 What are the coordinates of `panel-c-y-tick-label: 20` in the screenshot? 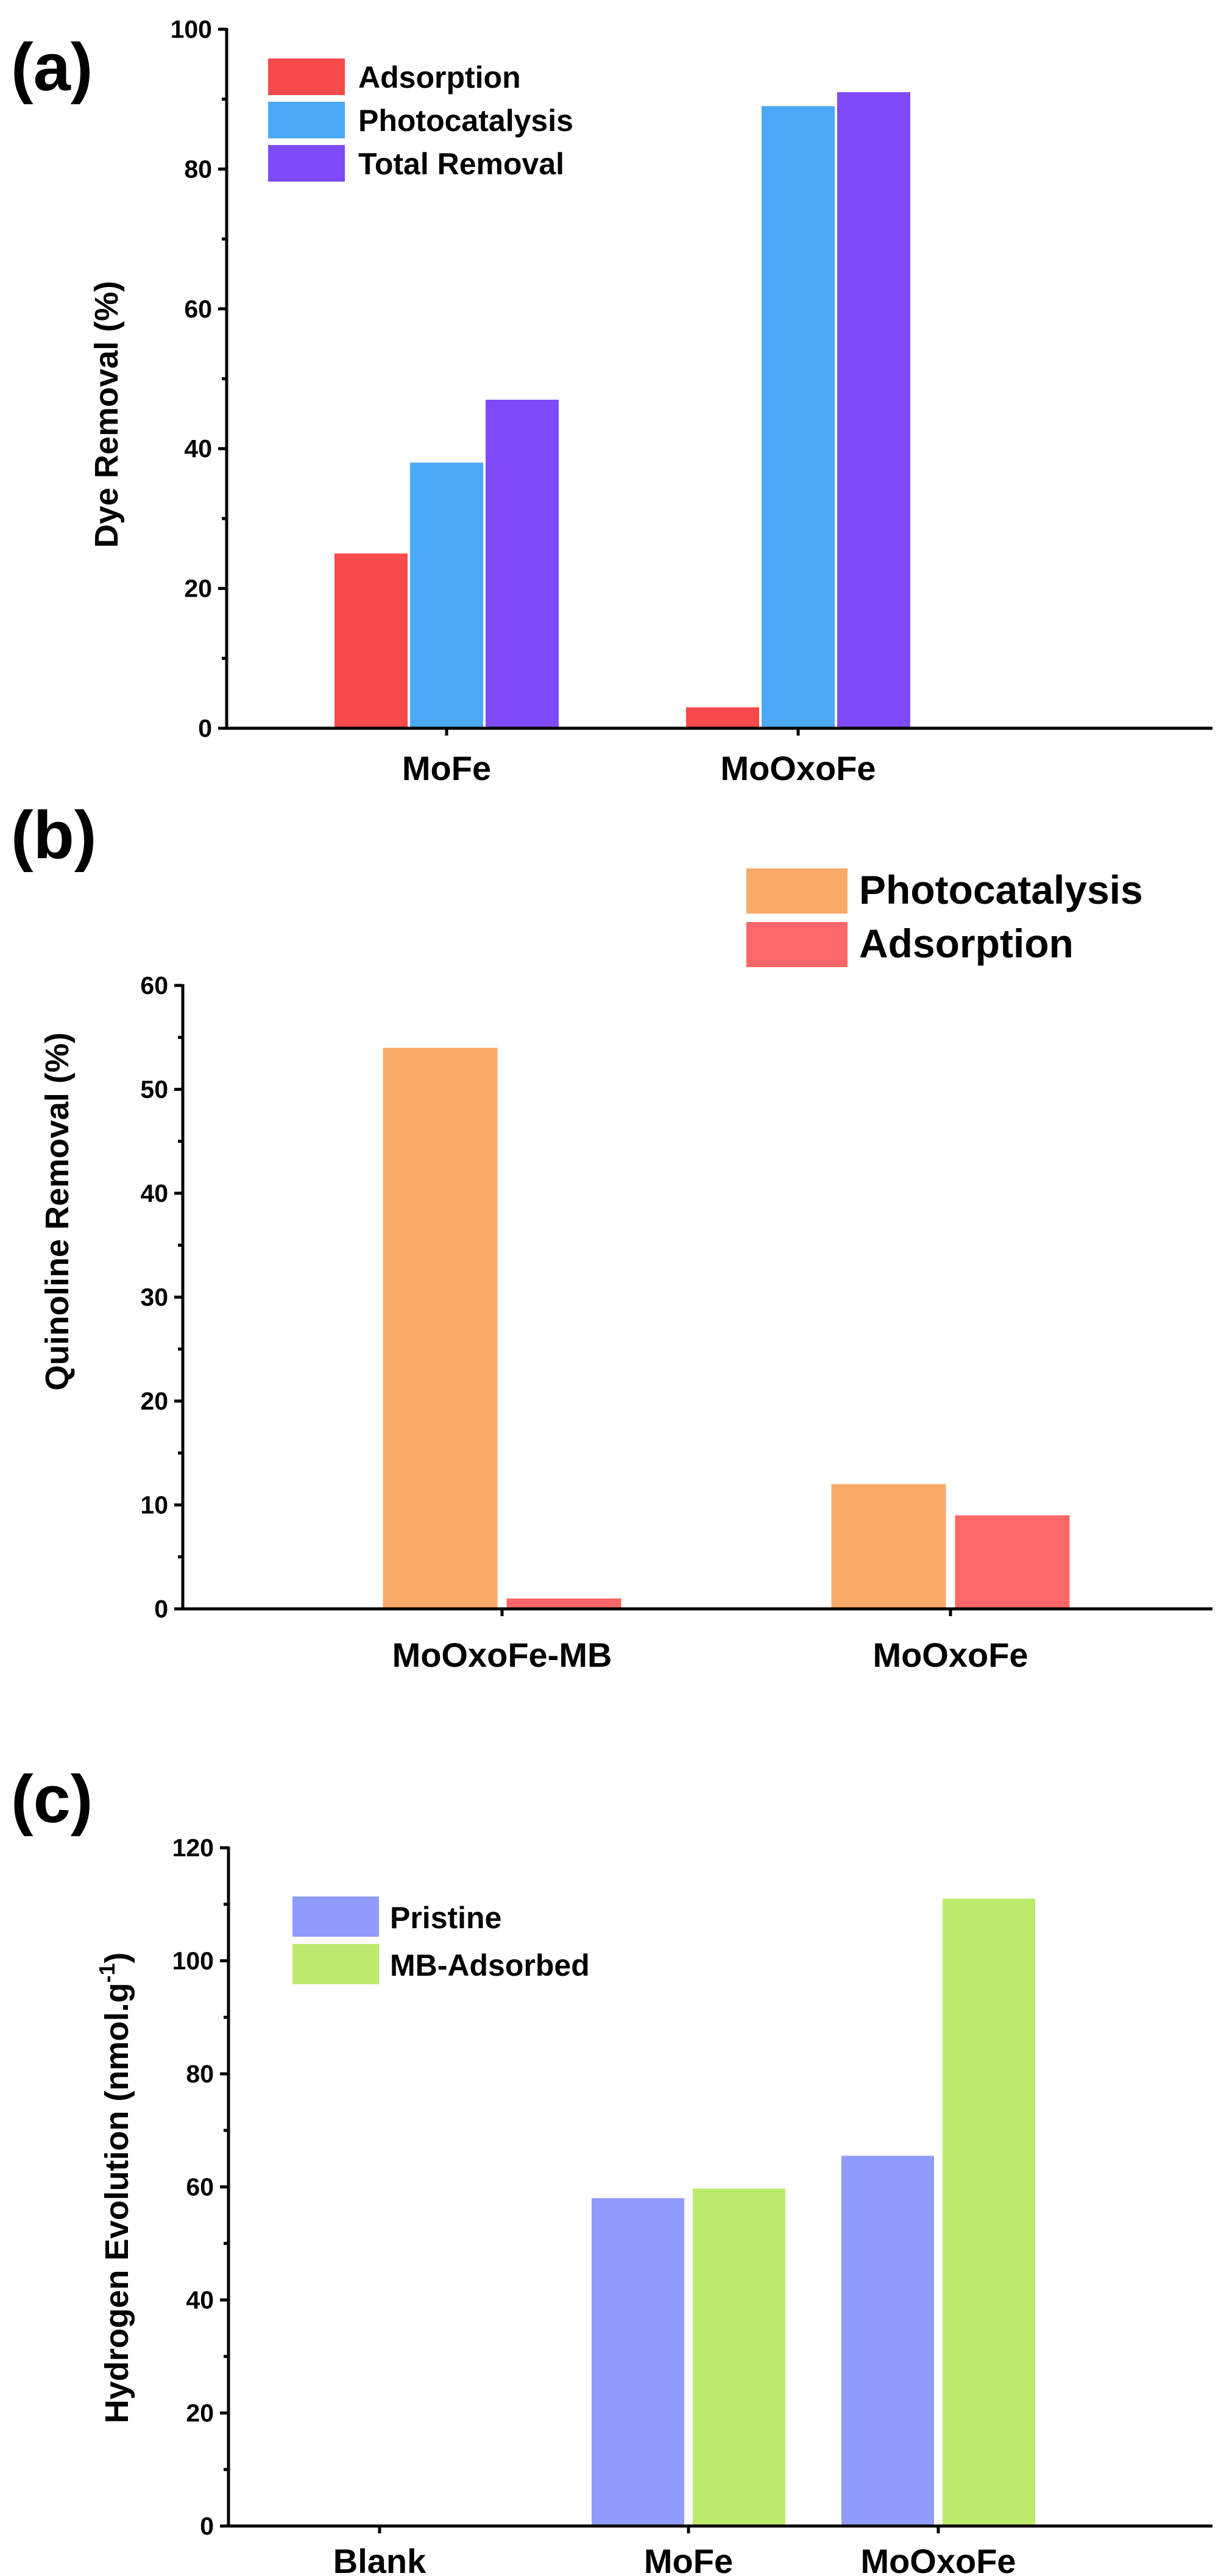 It's located at (200, 2413).